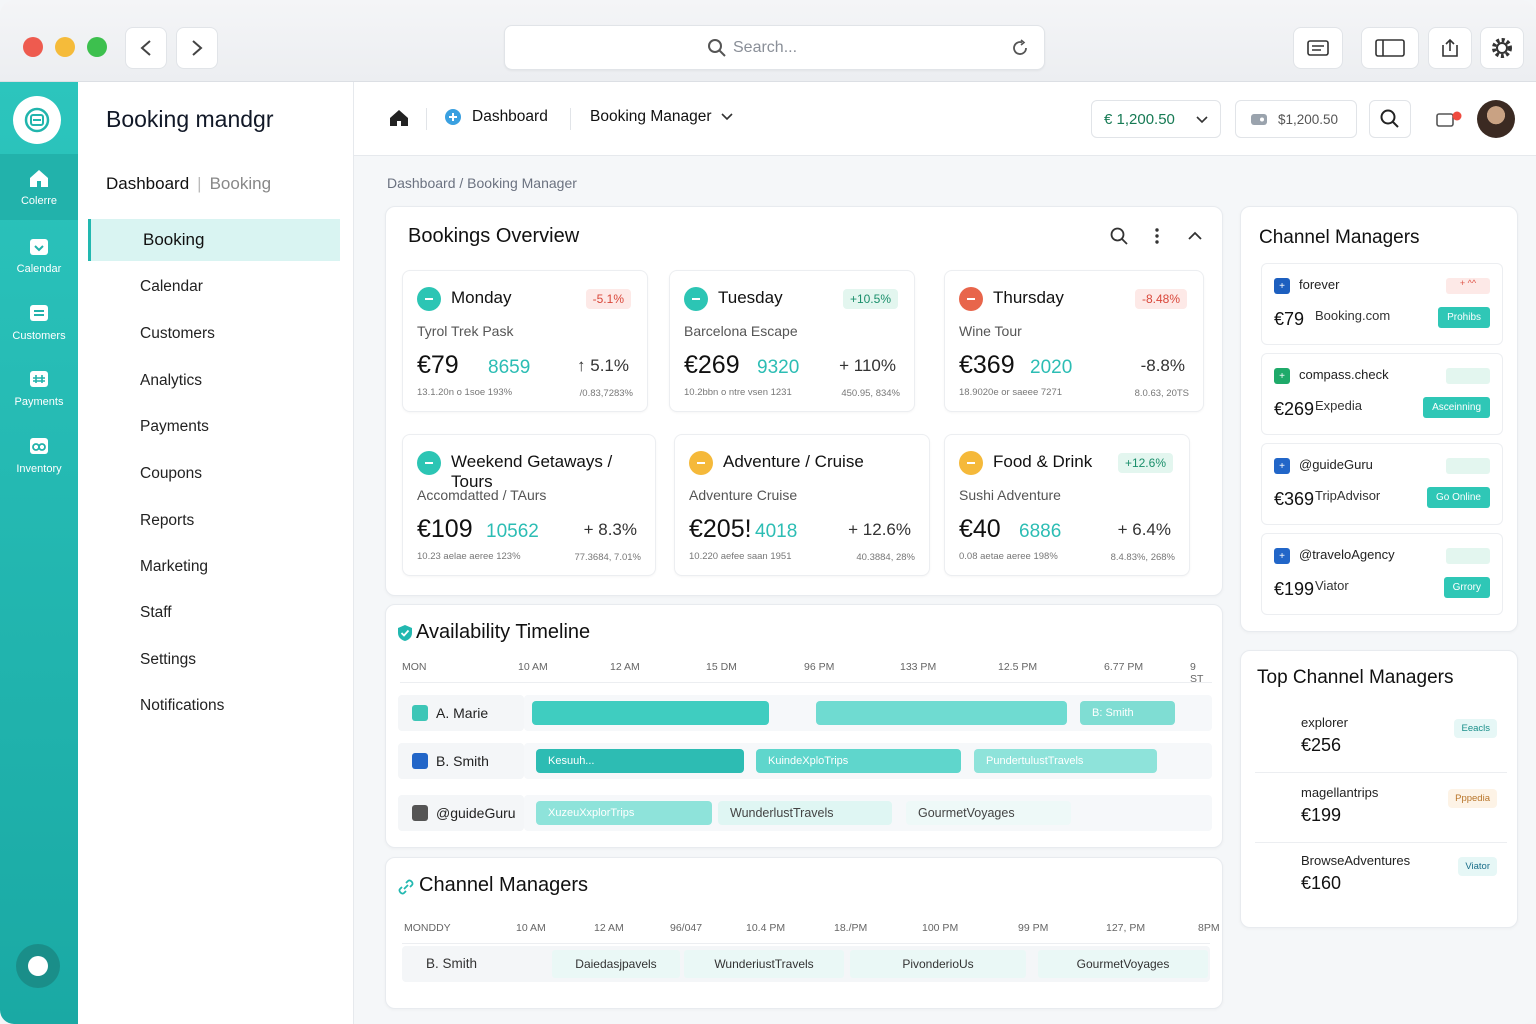 Image resolution: width=1536 pixels, height=1024 pixels. Describe the element at coordinates (1382, 574) in the screenshot. I see `channel-manager-item: + @traveloAgency €199 Viator Grrory` at that location.